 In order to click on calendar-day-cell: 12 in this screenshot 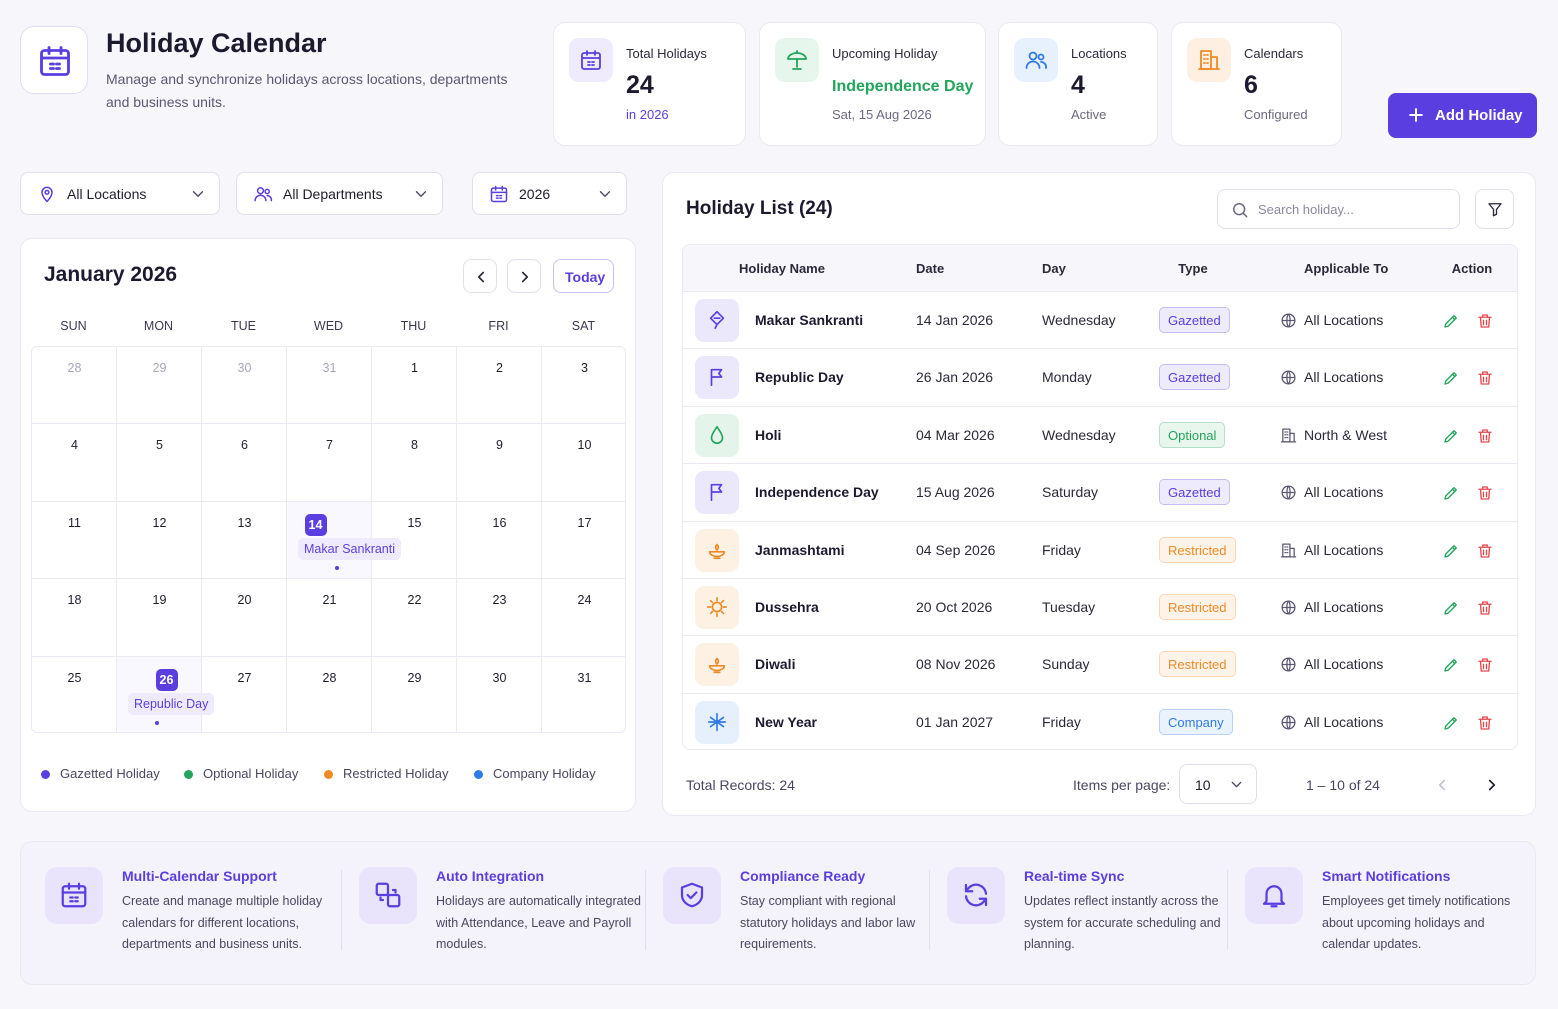, I will do `click(159, 540)`.